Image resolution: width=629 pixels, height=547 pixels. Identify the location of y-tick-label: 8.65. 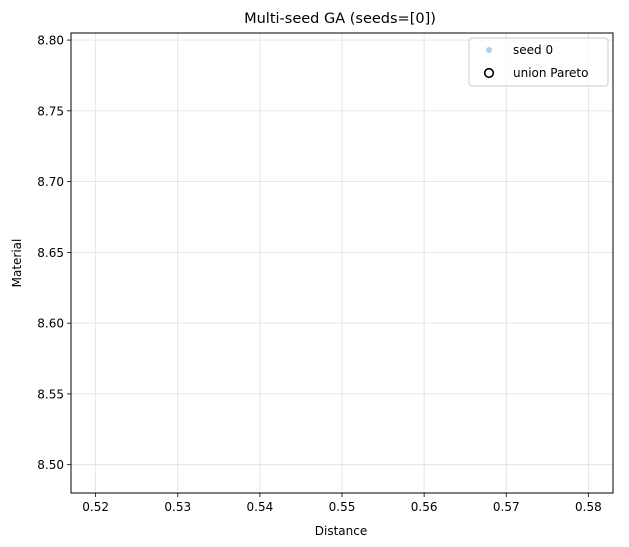
(50, 253).